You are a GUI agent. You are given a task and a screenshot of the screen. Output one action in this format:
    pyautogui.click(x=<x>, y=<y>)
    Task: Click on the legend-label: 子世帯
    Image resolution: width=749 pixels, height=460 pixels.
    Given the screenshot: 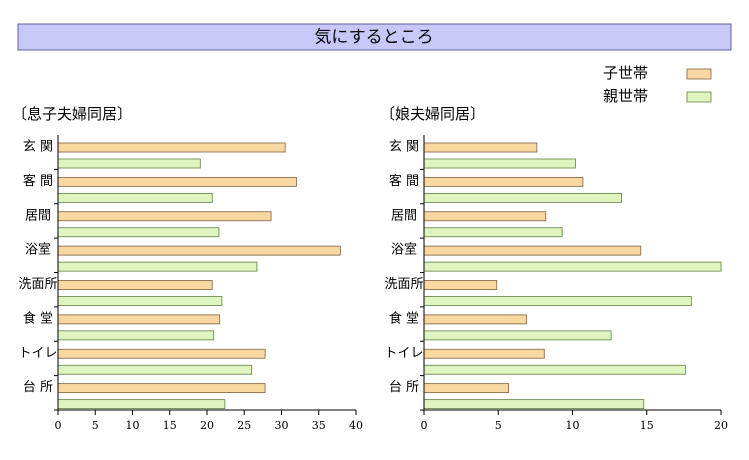 What is the action you would take?
    pyautogui.click(x=625, y=73)
    